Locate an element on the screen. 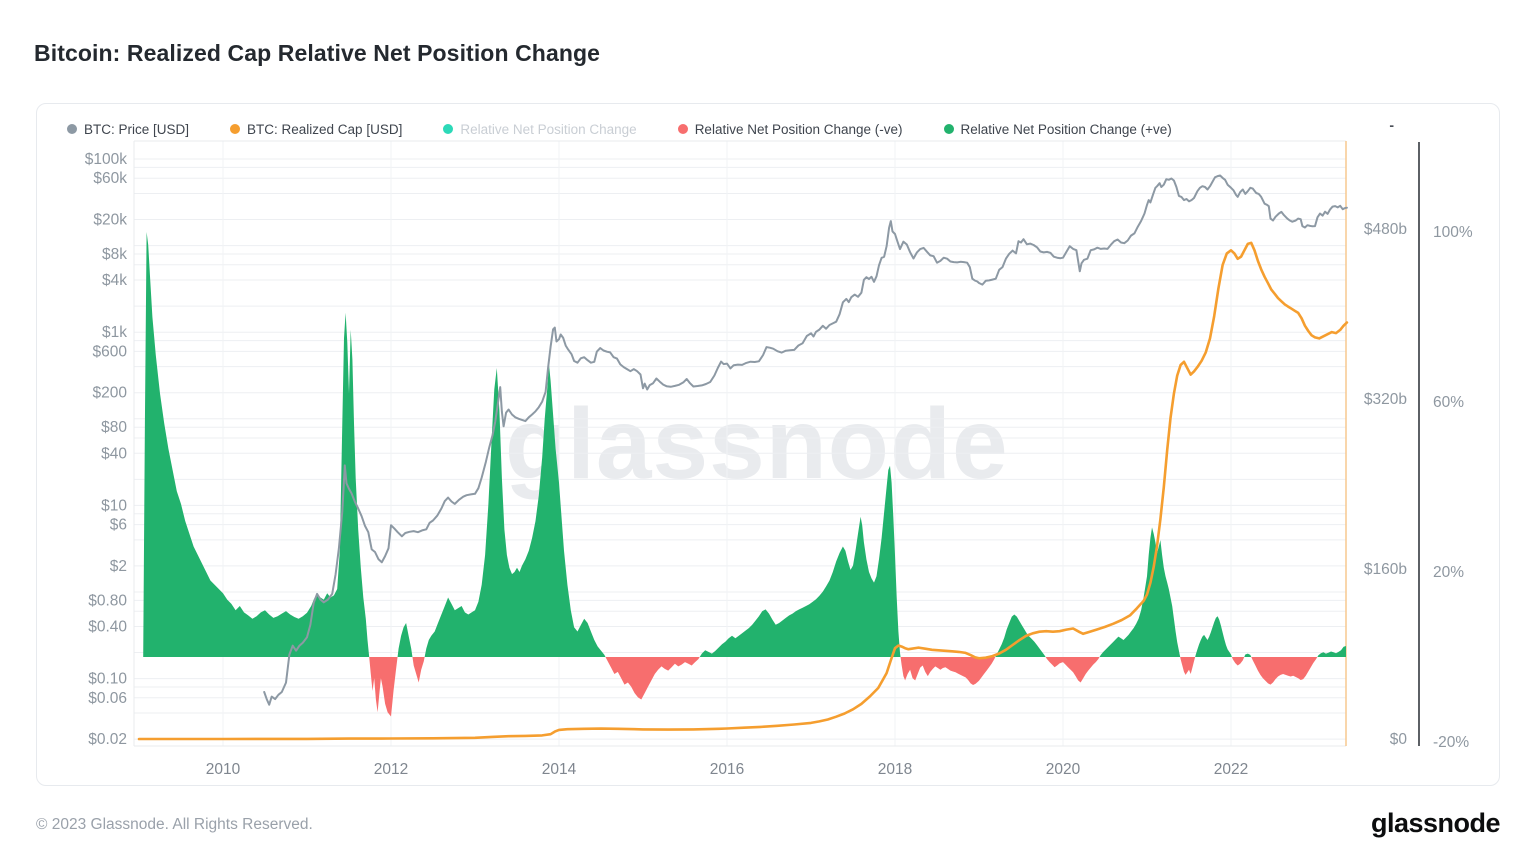  svg-text: $2 is located at coordinates (118, 566).